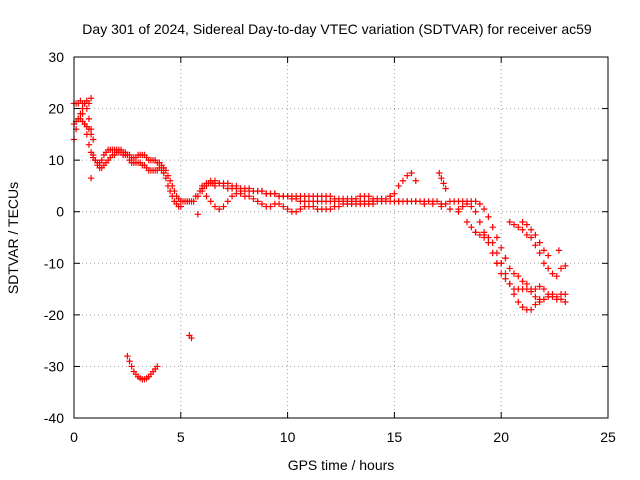  Describe the element at coordinates (149, 157) in the screenshot. I see `series-track-d` at that location.